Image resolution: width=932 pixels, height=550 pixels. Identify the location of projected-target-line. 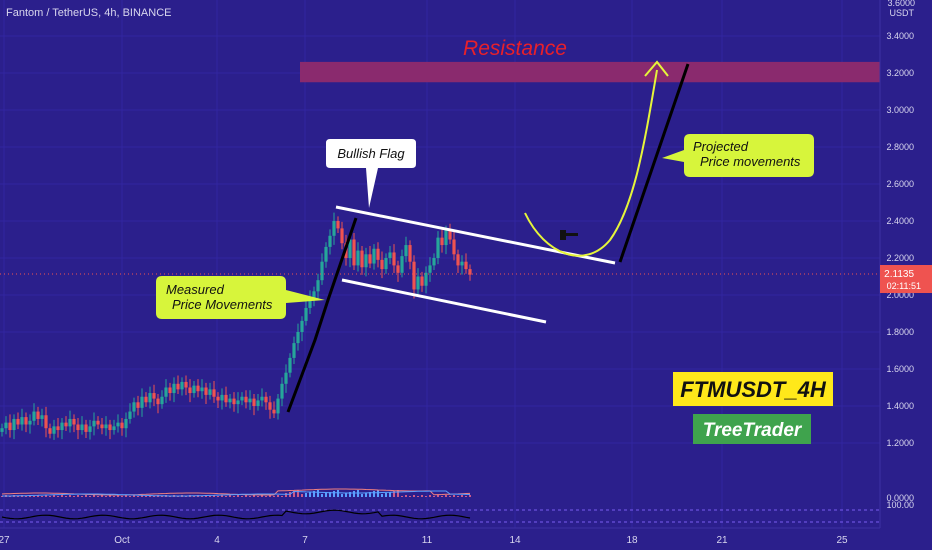
(654, 163).